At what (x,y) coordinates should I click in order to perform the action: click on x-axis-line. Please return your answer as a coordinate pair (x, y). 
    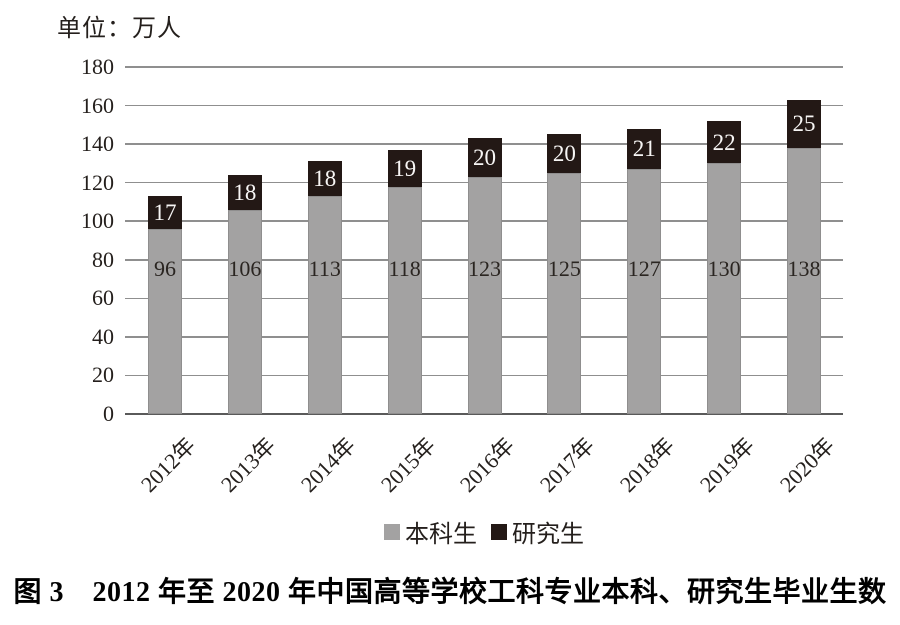
    Looking at the image, I should click on (484, 414).